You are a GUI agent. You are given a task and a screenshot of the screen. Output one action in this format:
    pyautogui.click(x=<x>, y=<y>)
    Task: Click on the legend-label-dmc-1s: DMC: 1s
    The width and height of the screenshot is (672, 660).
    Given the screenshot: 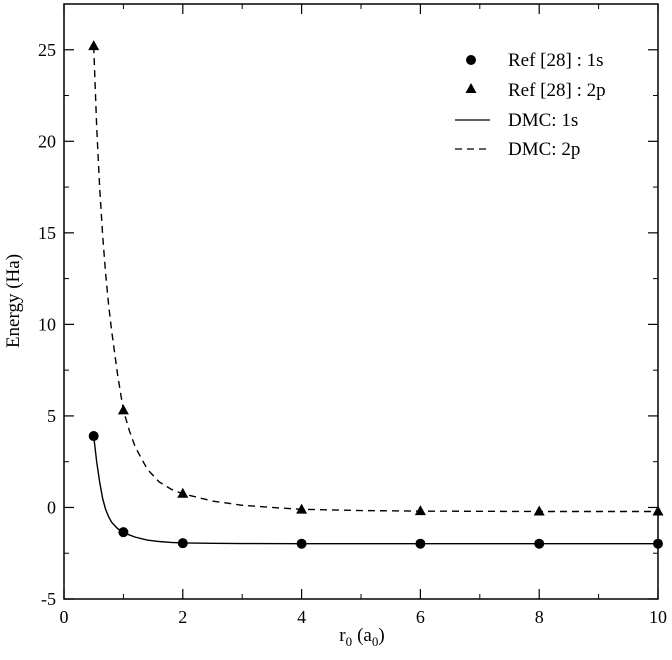 What is the action you would take?
    pyautogui.click(x=543, y=120)
    